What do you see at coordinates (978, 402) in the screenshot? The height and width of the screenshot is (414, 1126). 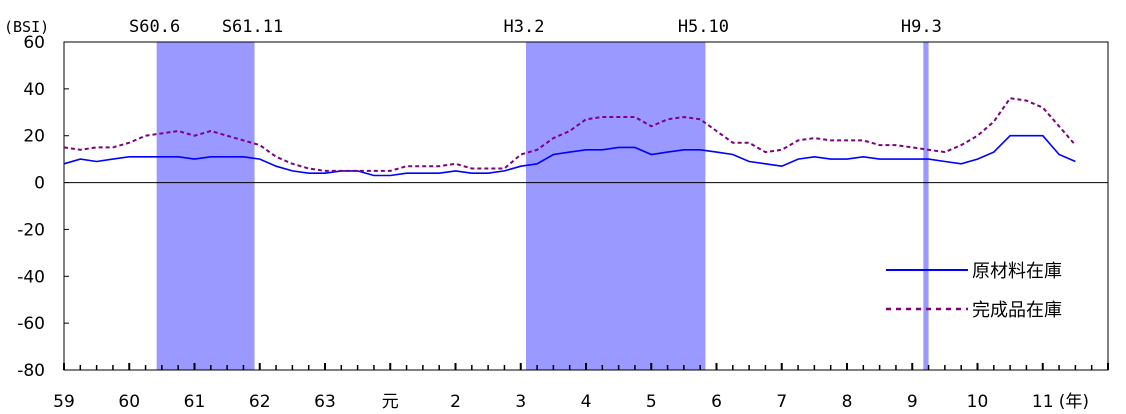 I see `x-tick-label: 10` at bounding box center [978, 402].